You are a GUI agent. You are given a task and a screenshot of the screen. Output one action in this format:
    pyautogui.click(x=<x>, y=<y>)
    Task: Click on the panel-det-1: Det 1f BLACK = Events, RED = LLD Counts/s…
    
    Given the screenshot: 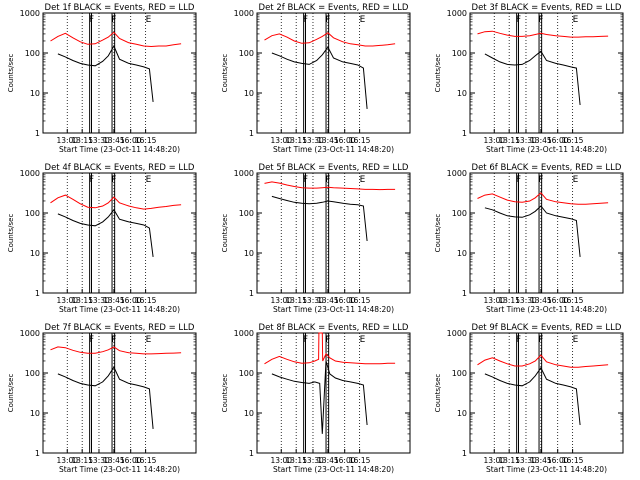 What is the action you would take?
    pyautogui.click(x=102, y=78)
    